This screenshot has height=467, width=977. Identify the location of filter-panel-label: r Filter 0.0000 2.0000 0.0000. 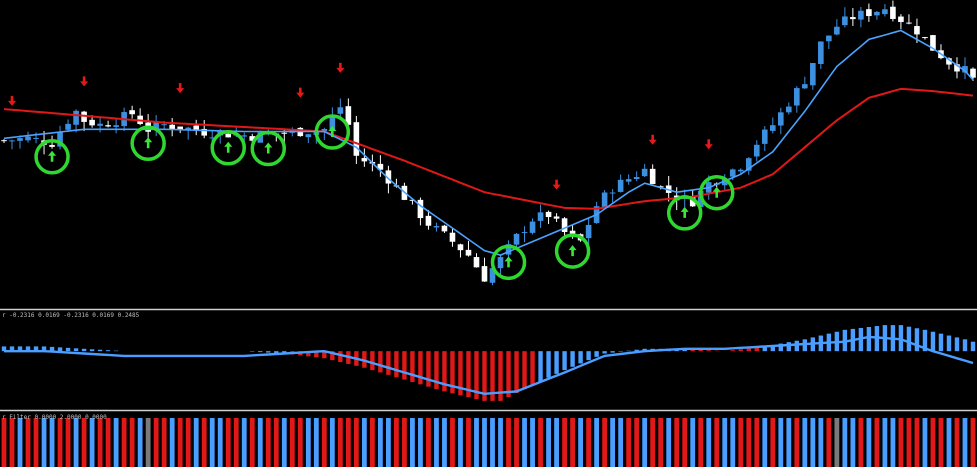
(54, 417).